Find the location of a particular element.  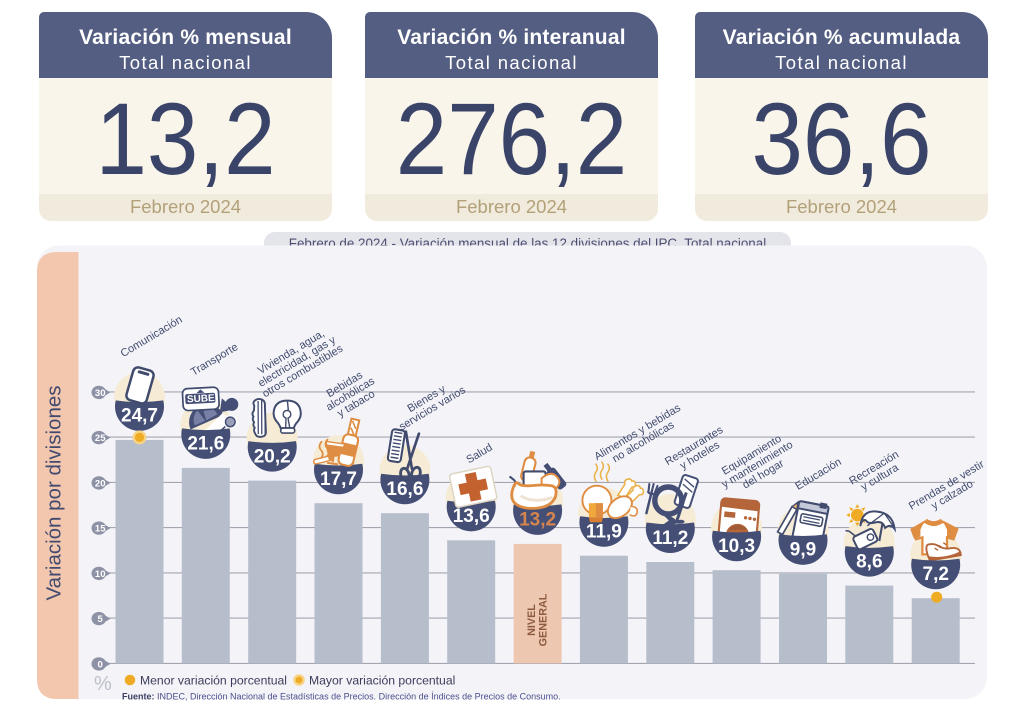

svg-text: Mayor variación porcentual is located at coordinates (382, 681).